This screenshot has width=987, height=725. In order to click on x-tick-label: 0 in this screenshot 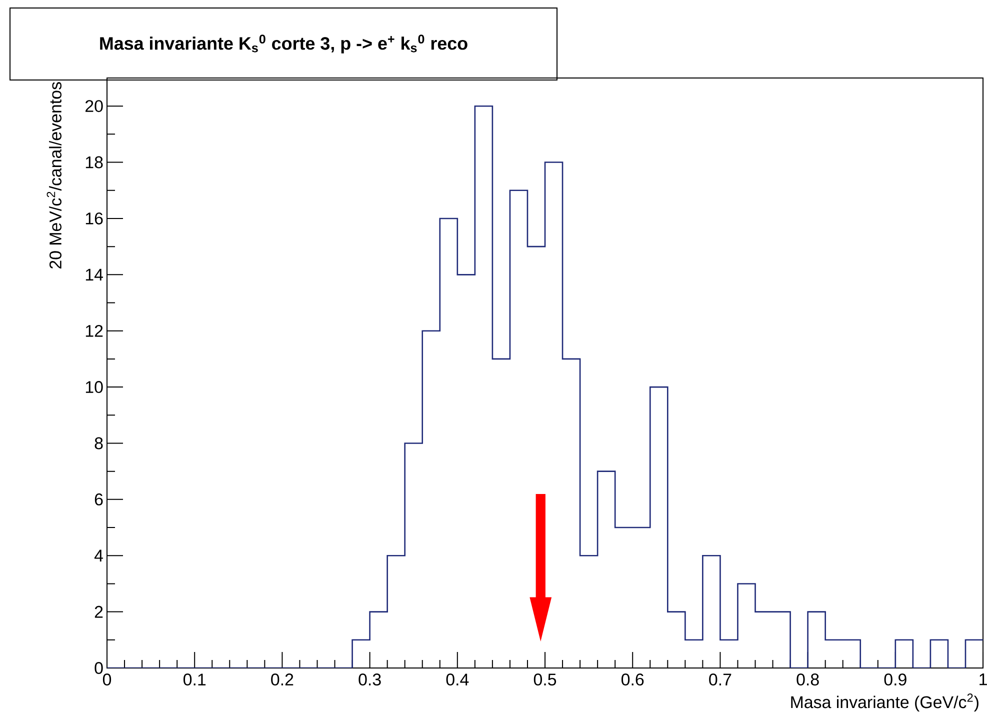, I will do `click(107, 680)`.